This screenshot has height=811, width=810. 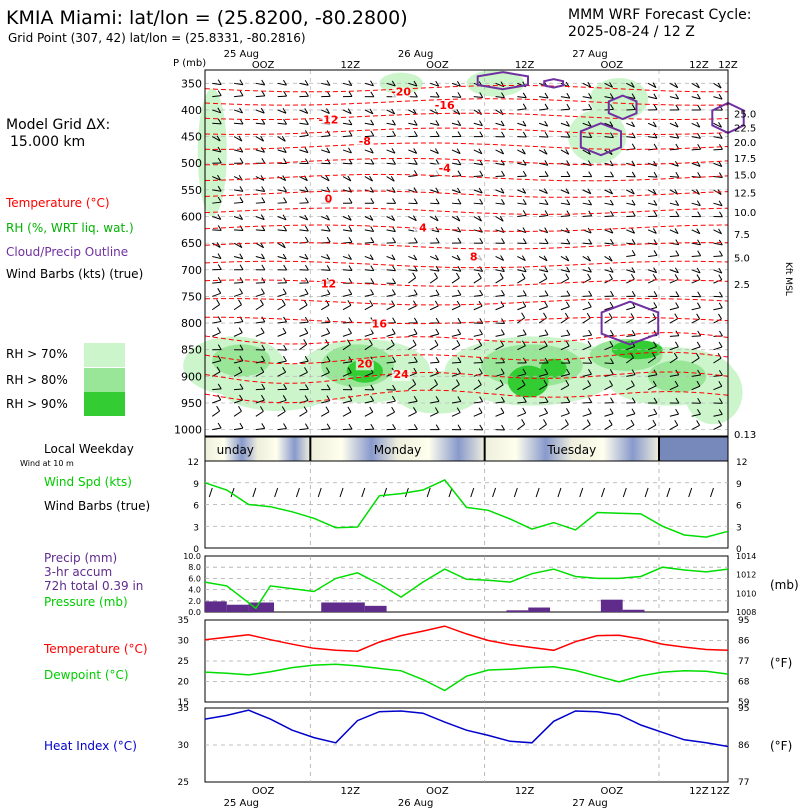 What do you see at coordinates (781, 746) in the screenshot?
I see `degf-units-label-2: (°F)` at bounding box center [781, 746].